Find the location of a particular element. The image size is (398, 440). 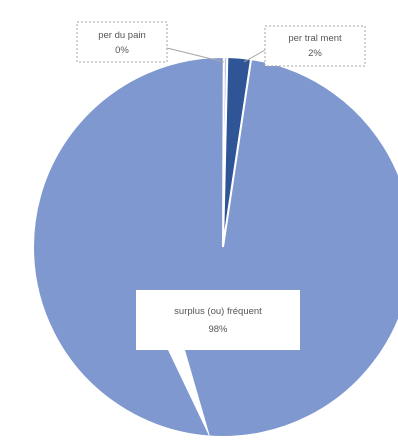

callout-slice-2: per tral ment 2% is located at coordinates (304, 46).